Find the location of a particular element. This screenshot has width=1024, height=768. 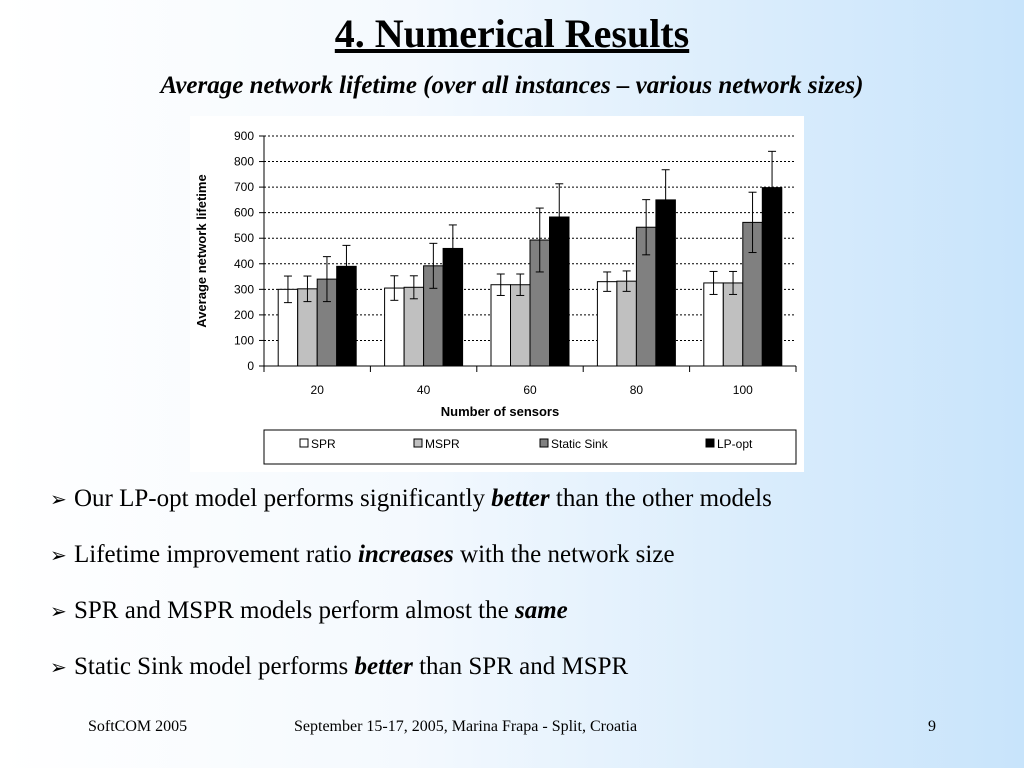

legend-label: MSPR is located at coordinates (442, 444).